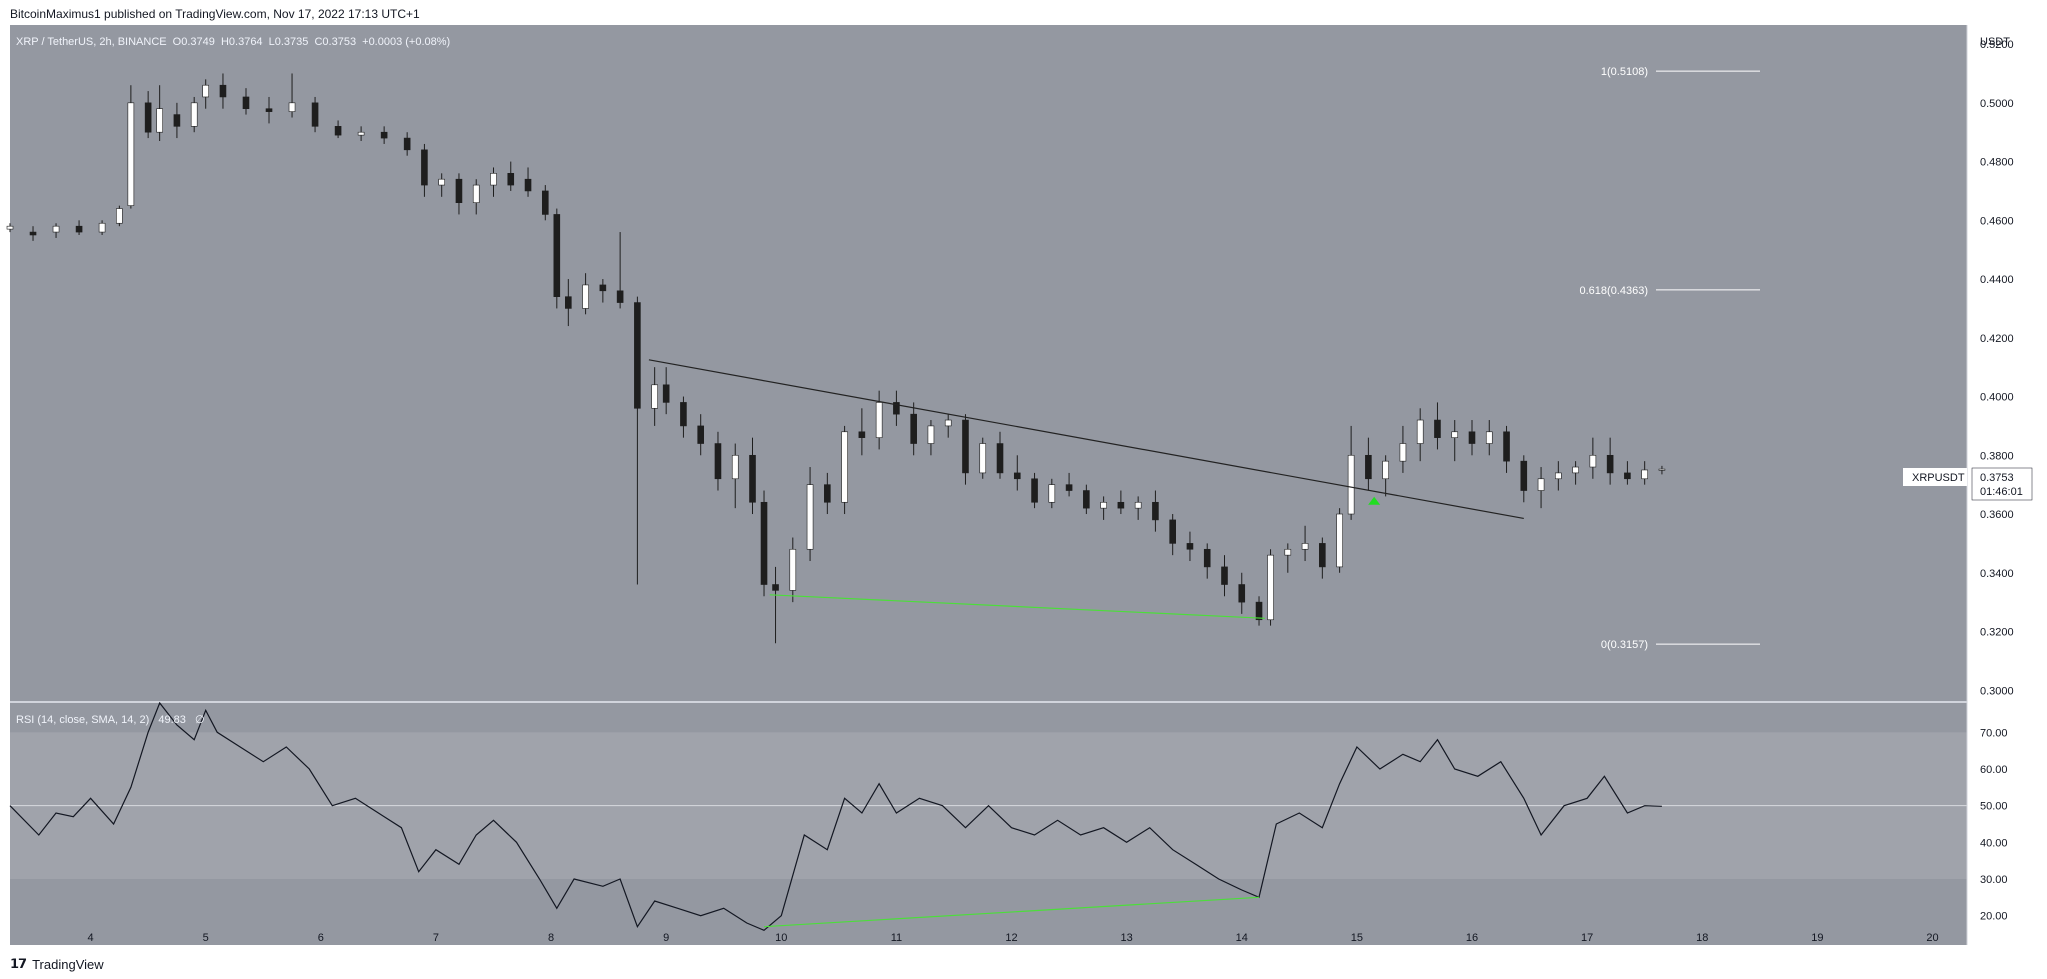  Describe the element at coordinates (1086, 439) in the screenshot. I see `descending-trendline` at that location.